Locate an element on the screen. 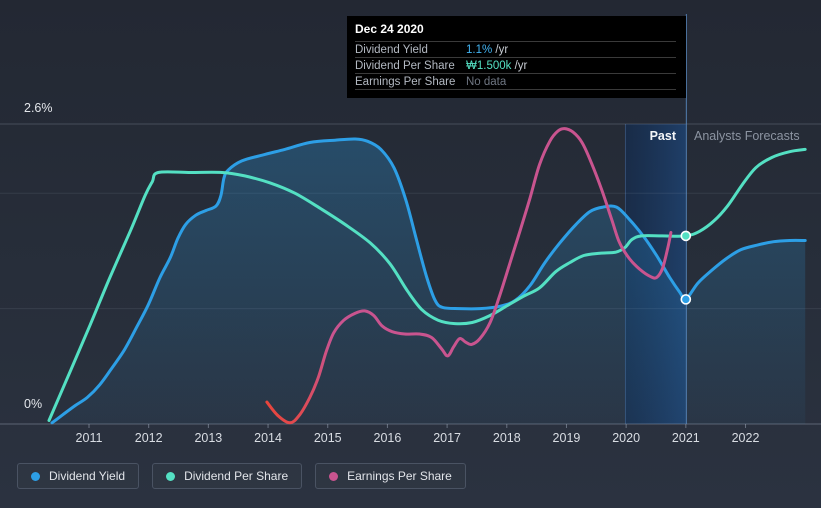  tooltip-label: Dividend Yield is located at coordinates (391, 49).